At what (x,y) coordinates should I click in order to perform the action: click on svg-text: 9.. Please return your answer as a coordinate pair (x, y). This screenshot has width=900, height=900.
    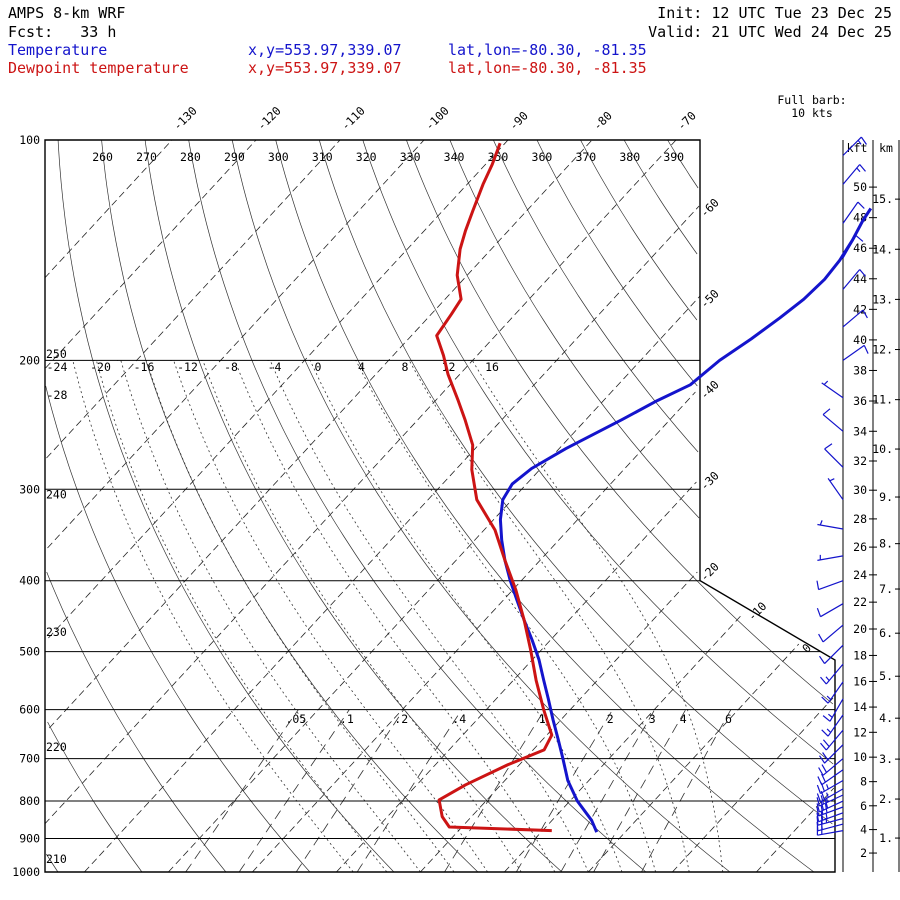
    Looking at the image, I should click on (886, 497).